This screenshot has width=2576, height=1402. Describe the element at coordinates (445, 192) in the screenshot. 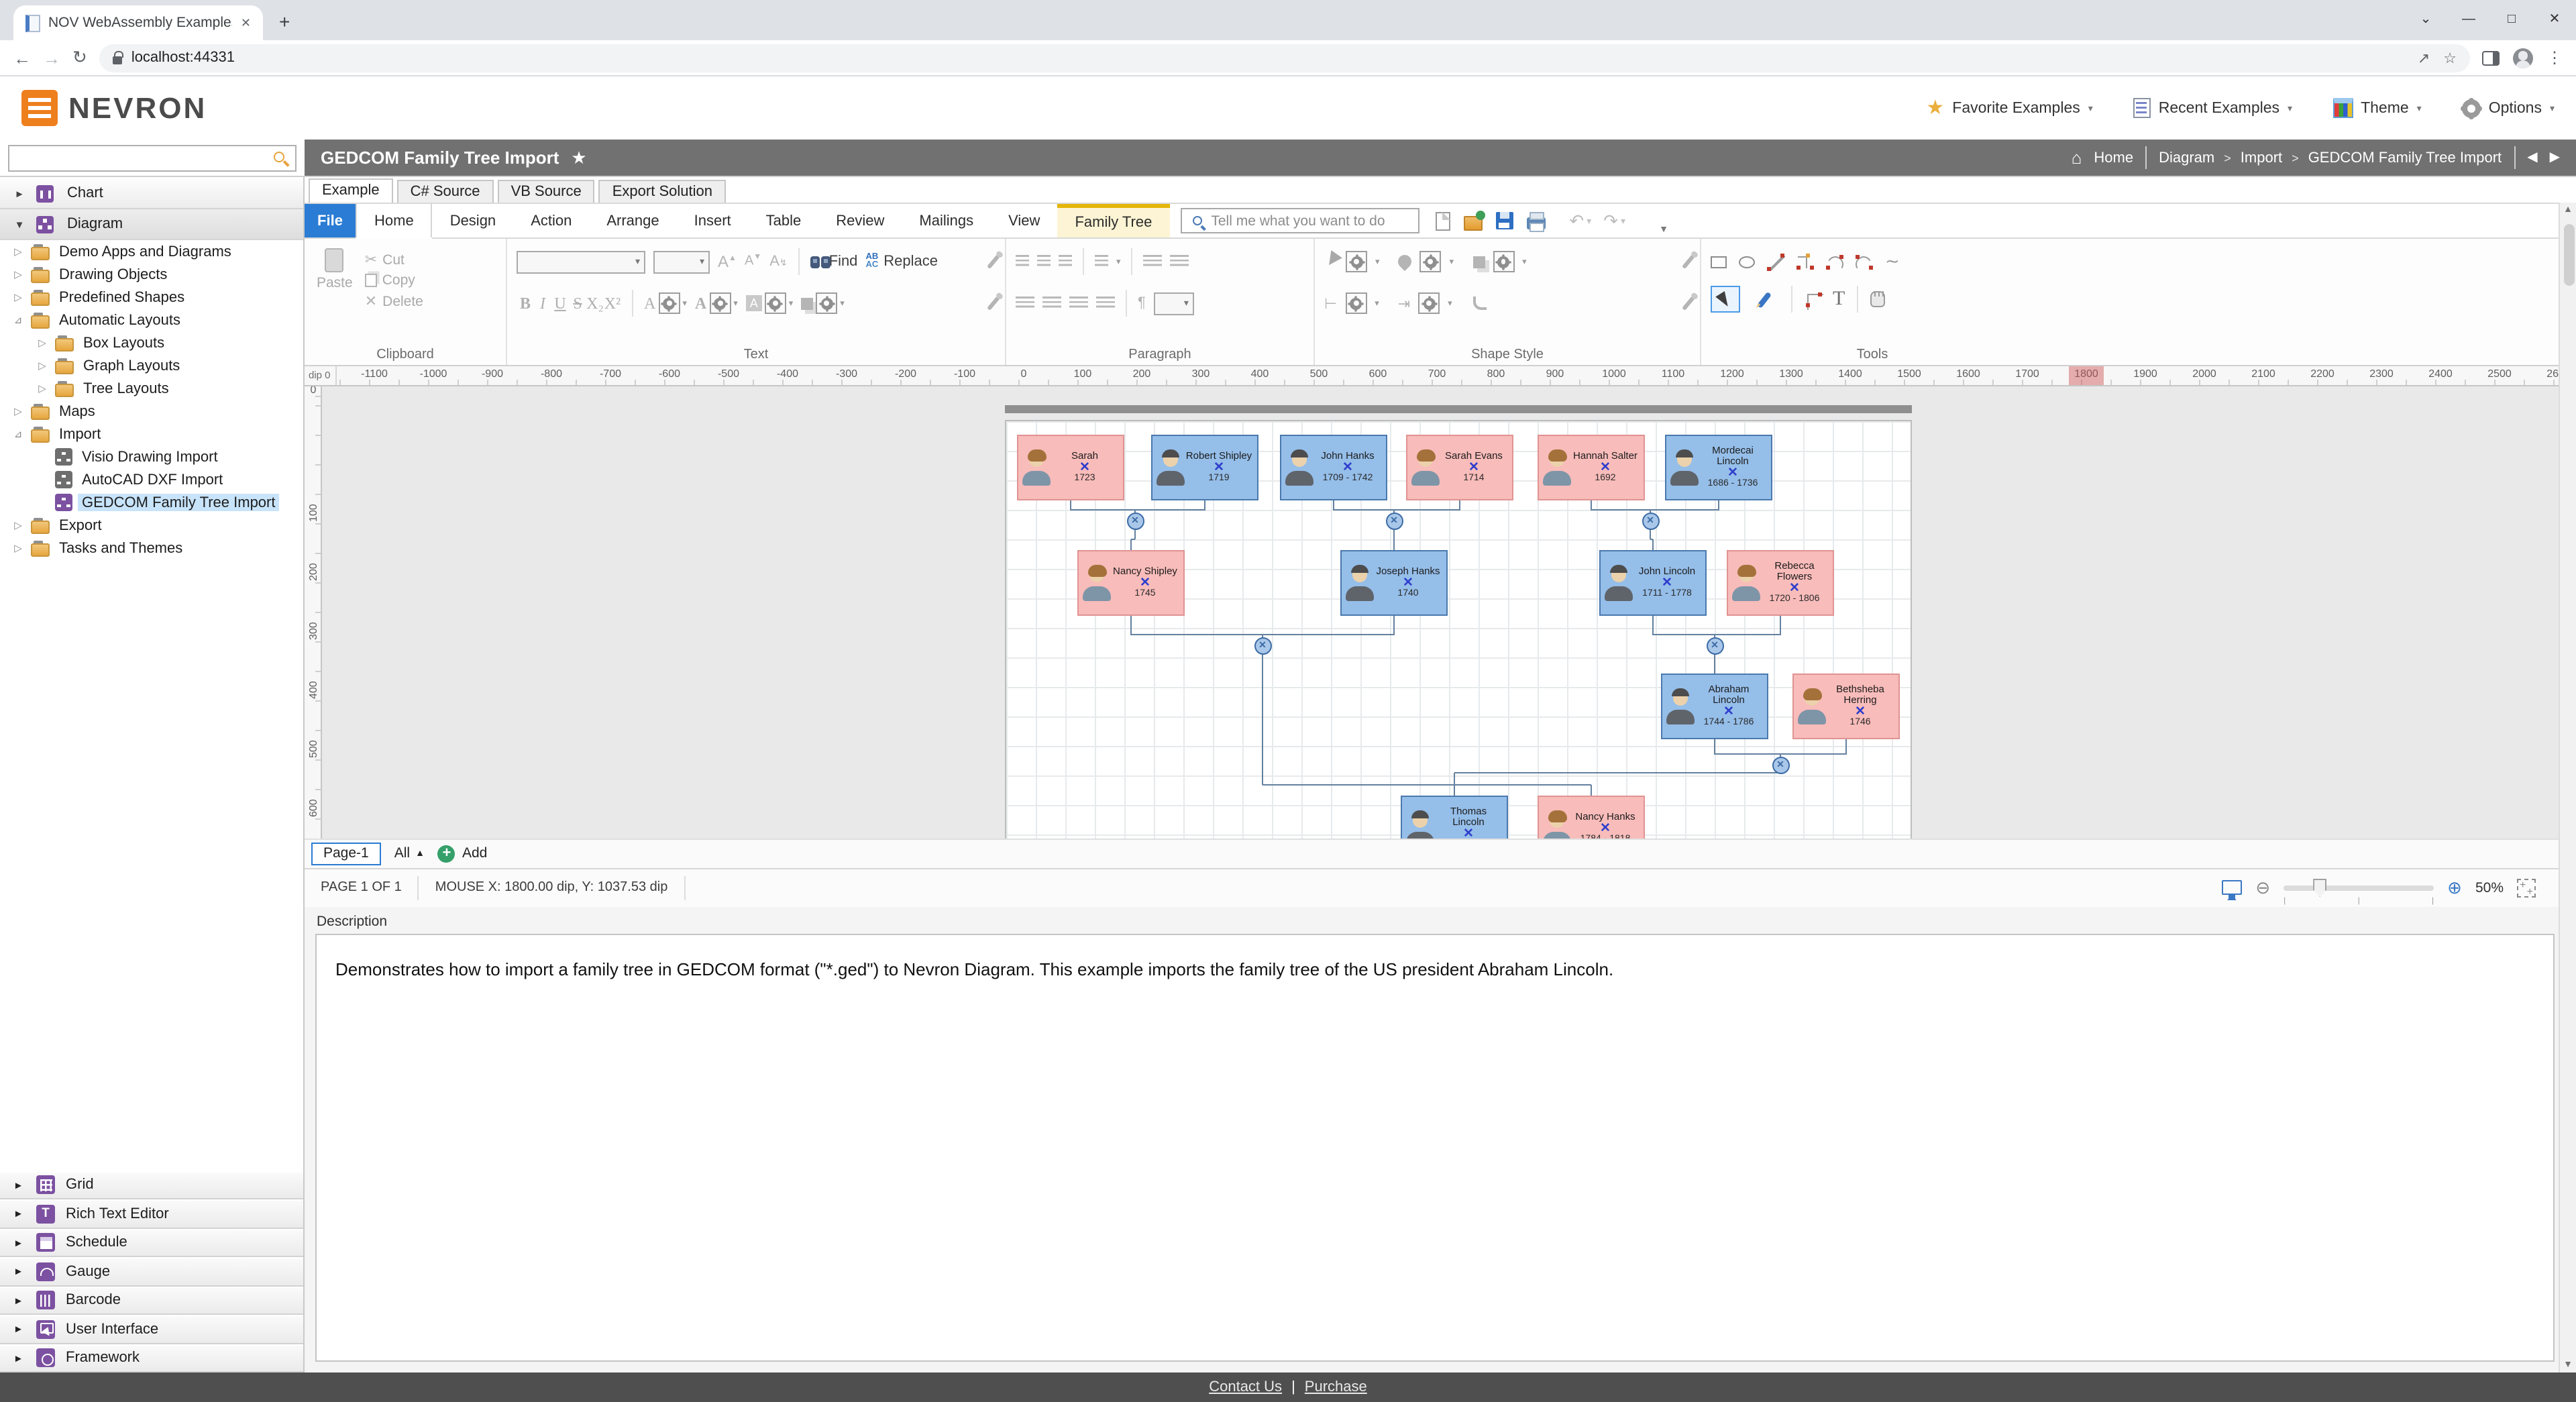

I see `tab-c-source: C# Source` at that location.